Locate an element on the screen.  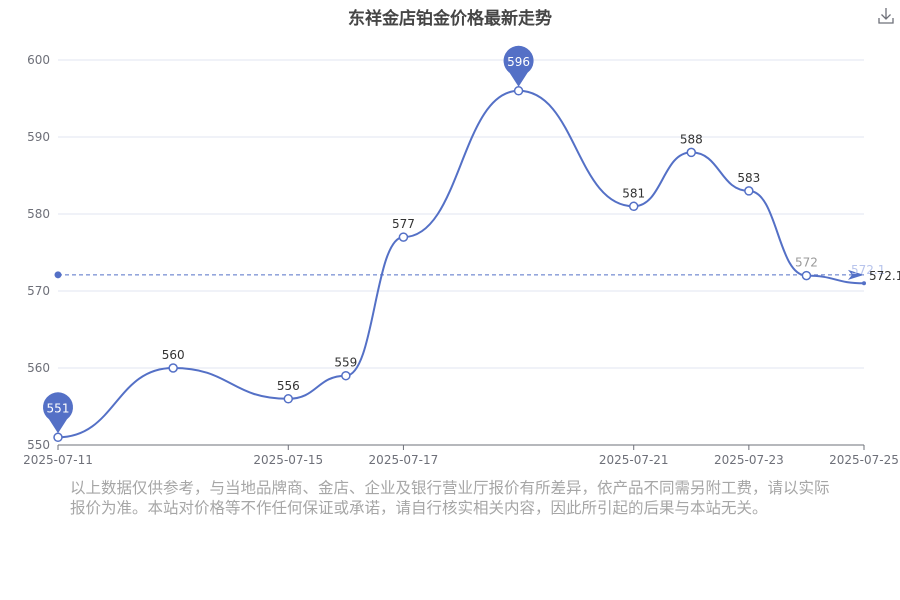
data-label: 588 is located at coordinates (691, 139).